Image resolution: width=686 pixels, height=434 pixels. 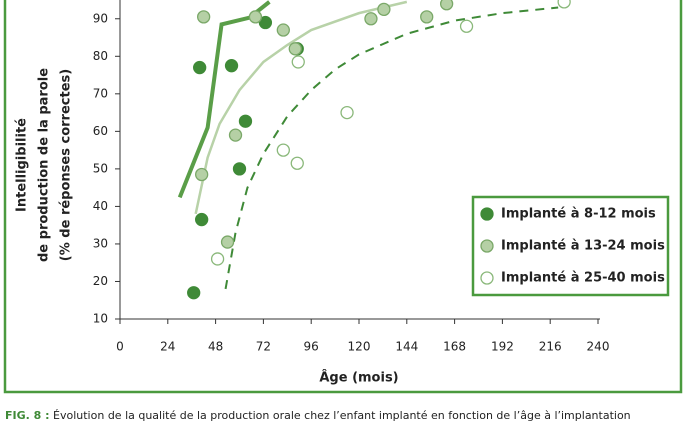 I want to click on y-tick-label: 80, so click(x=100, y=56).